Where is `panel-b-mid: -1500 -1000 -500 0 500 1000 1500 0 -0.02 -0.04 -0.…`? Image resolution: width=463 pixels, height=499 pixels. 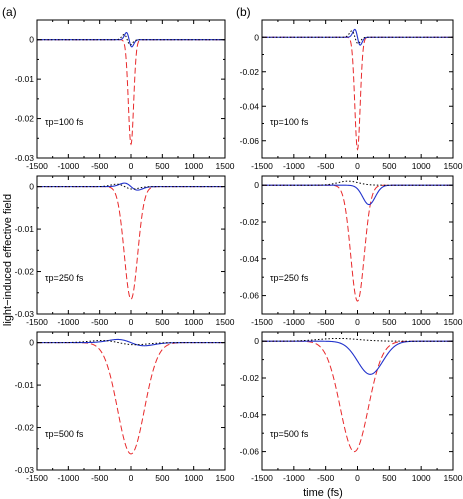
panel-b-mid: -1500 -1000 -500 0 500 1000 1500 0 -0.02 -0.04 -0.… is located at coordinates (351, 251).